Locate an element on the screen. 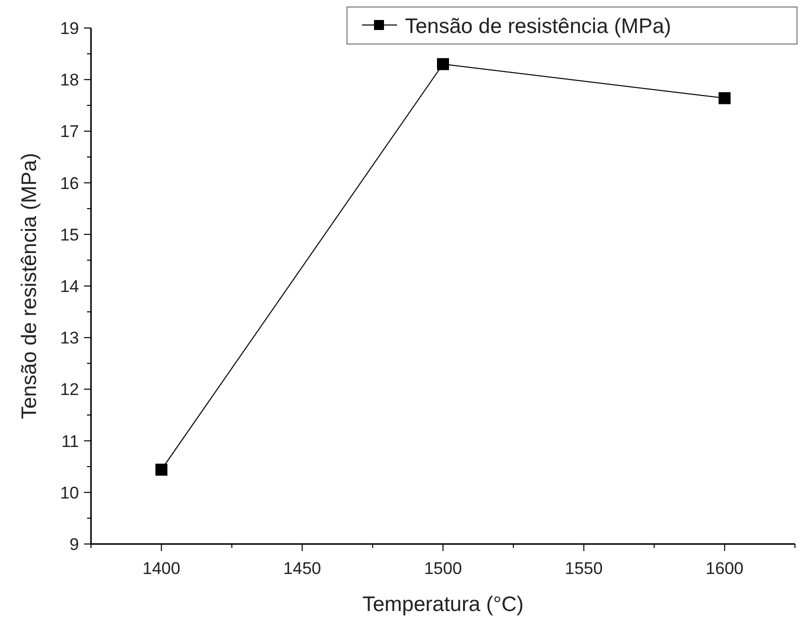  y-tick-label: 12 is located at coordinates (69, 390).